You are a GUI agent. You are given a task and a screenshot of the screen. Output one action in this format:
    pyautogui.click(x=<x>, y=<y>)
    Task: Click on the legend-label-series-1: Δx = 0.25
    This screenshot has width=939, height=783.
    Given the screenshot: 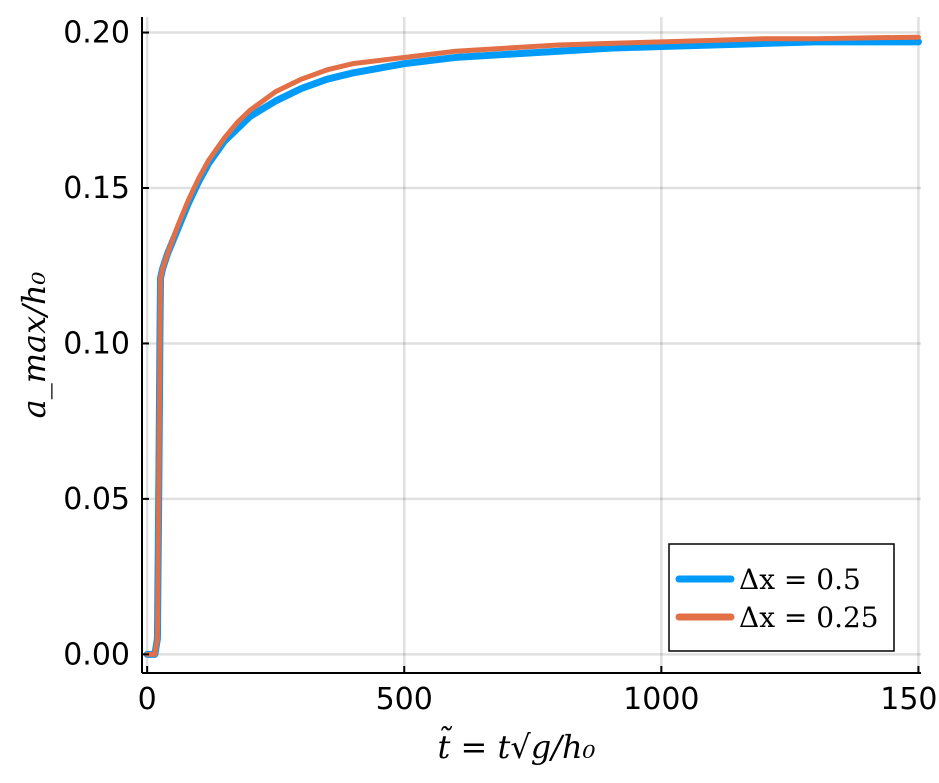 What is the action you would take?
    pyautogui.click(x=809, y=617)
    